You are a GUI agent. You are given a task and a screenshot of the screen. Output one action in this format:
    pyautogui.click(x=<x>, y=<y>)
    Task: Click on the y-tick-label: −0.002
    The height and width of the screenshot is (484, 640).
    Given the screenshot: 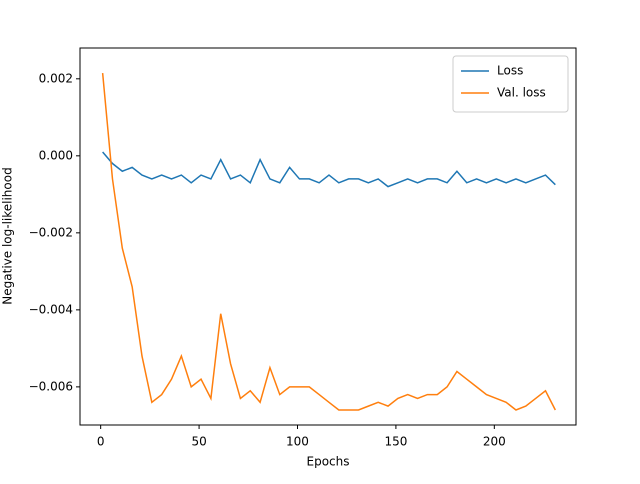 What is the action you would take?
    pyautogui.click(x=51, y=232)
    